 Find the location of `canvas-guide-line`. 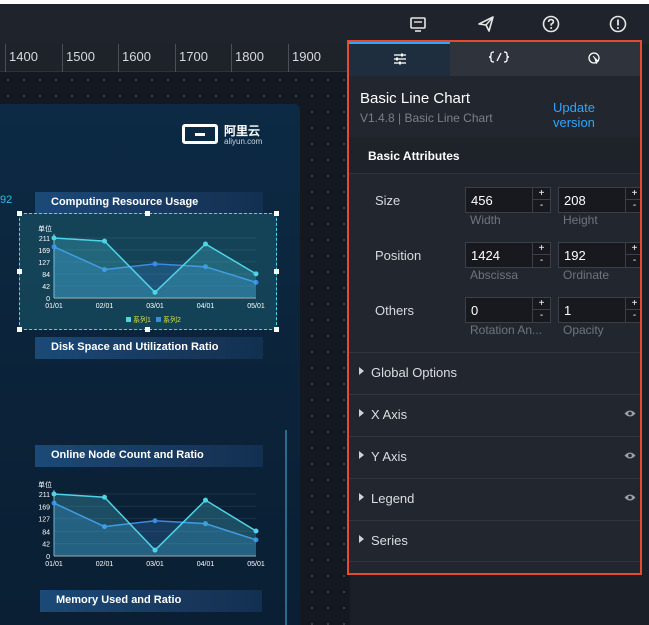

canvas-guide-line is located at coordinates (286, 527).